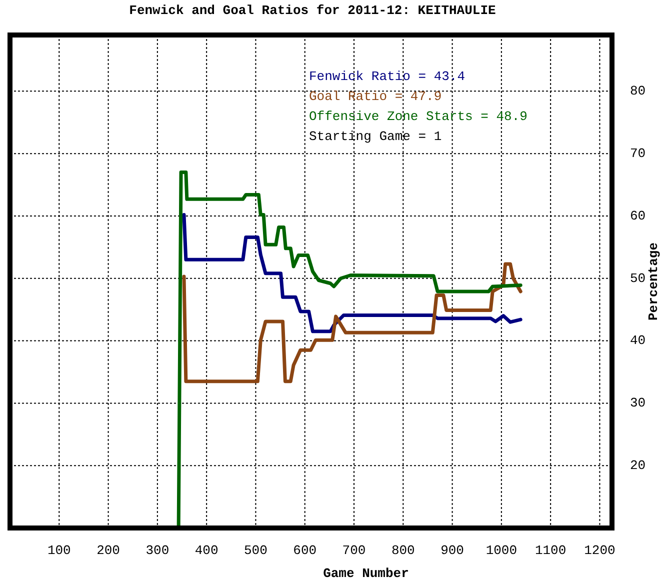 The image size is (665, 580). What do you see at coordinates (59, 550) in the screenshot?
I see `x-tick-label: 100` at bounding box center [59, 550].